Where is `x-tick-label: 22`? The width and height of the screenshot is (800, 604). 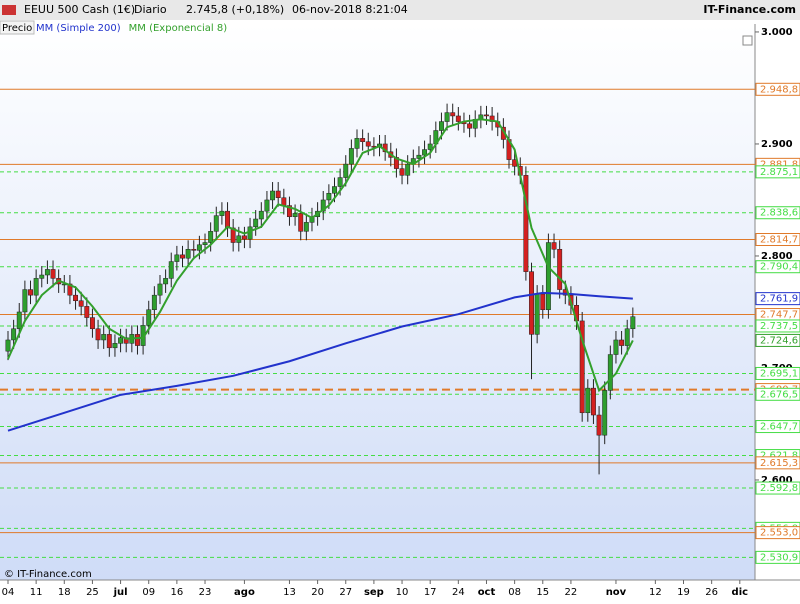 x-tick-label: 22 is located at coordinates (571, 592).